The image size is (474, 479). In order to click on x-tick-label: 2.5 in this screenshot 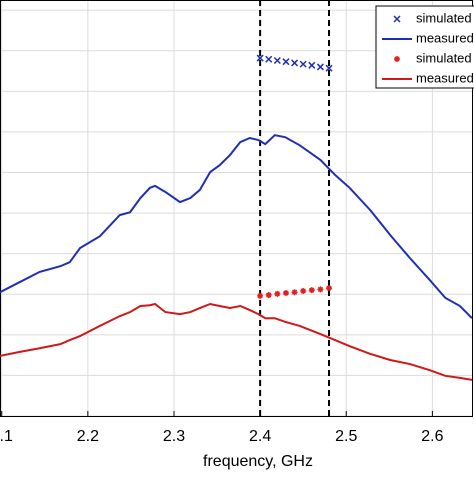, I will do `click(346, 436)`.